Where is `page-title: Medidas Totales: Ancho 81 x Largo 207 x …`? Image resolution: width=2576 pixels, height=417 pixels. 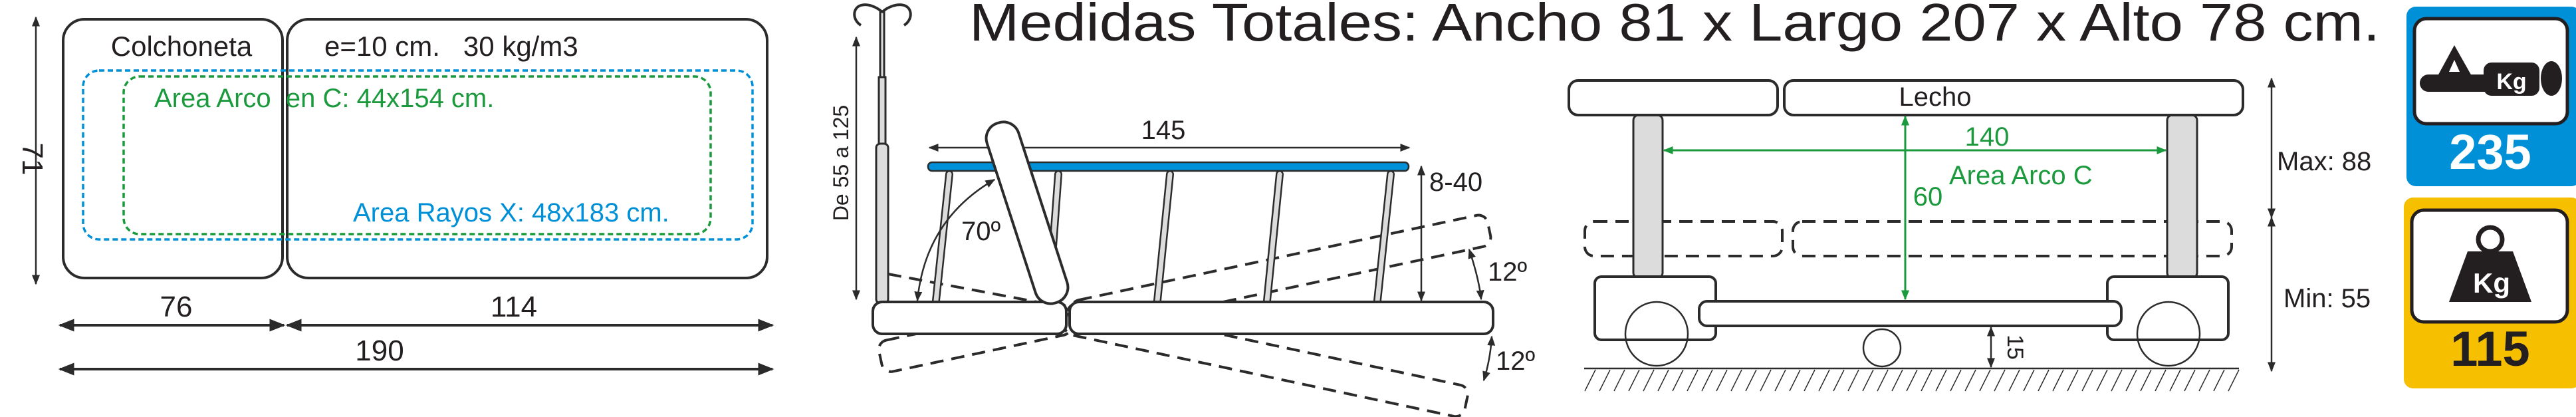 page-title: Medidas Totales: Ancho 81 x Largo 207 x … is located at coordinates (1674, 26).